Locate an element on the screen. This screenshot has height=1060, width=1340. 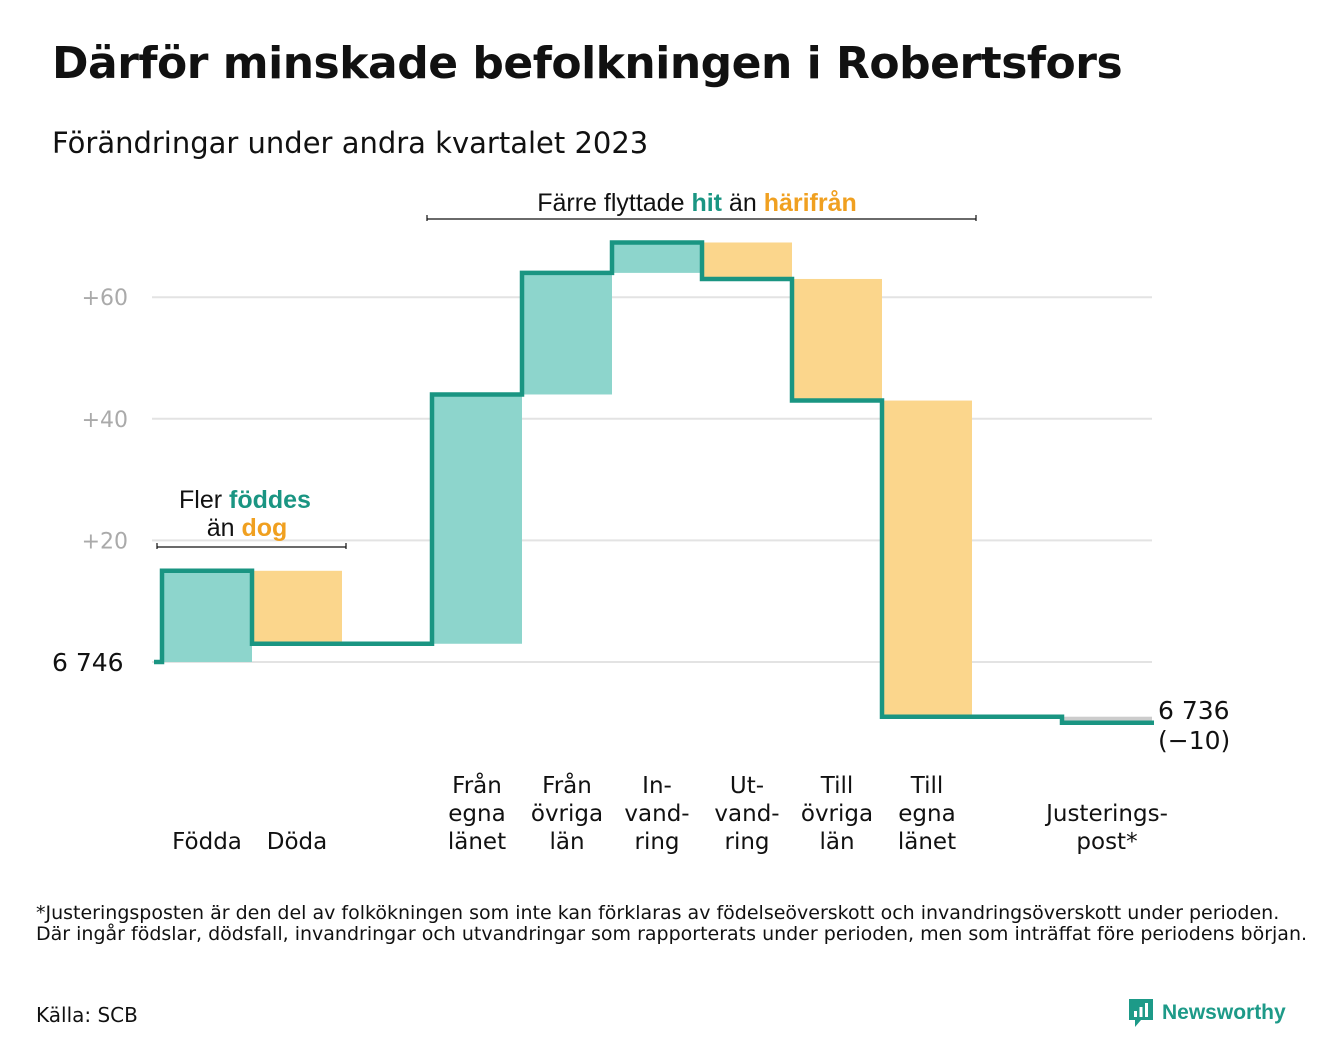
annotation-births-line2: än dog is located at coordinates (247, 528).